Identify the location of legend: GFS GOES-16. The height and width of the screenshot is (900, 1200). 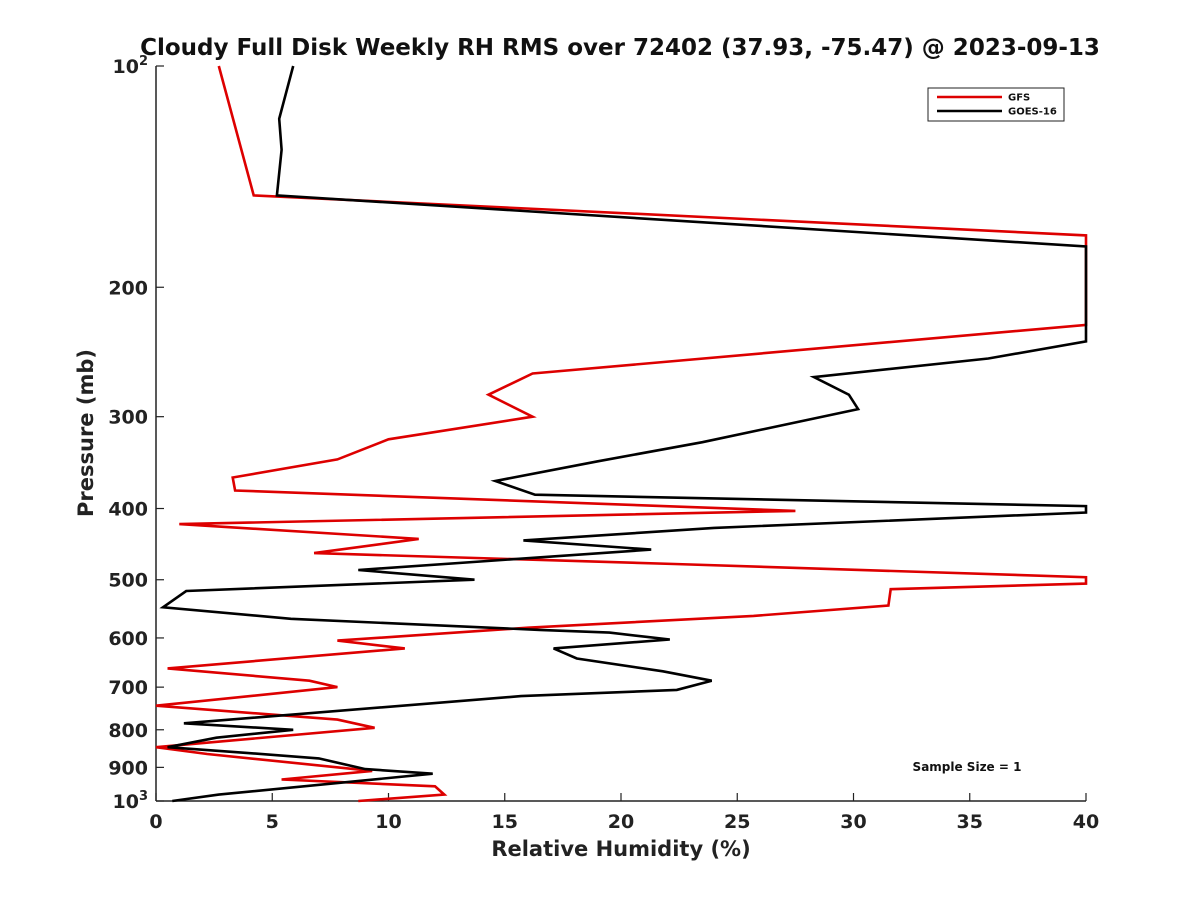
(996, 104).